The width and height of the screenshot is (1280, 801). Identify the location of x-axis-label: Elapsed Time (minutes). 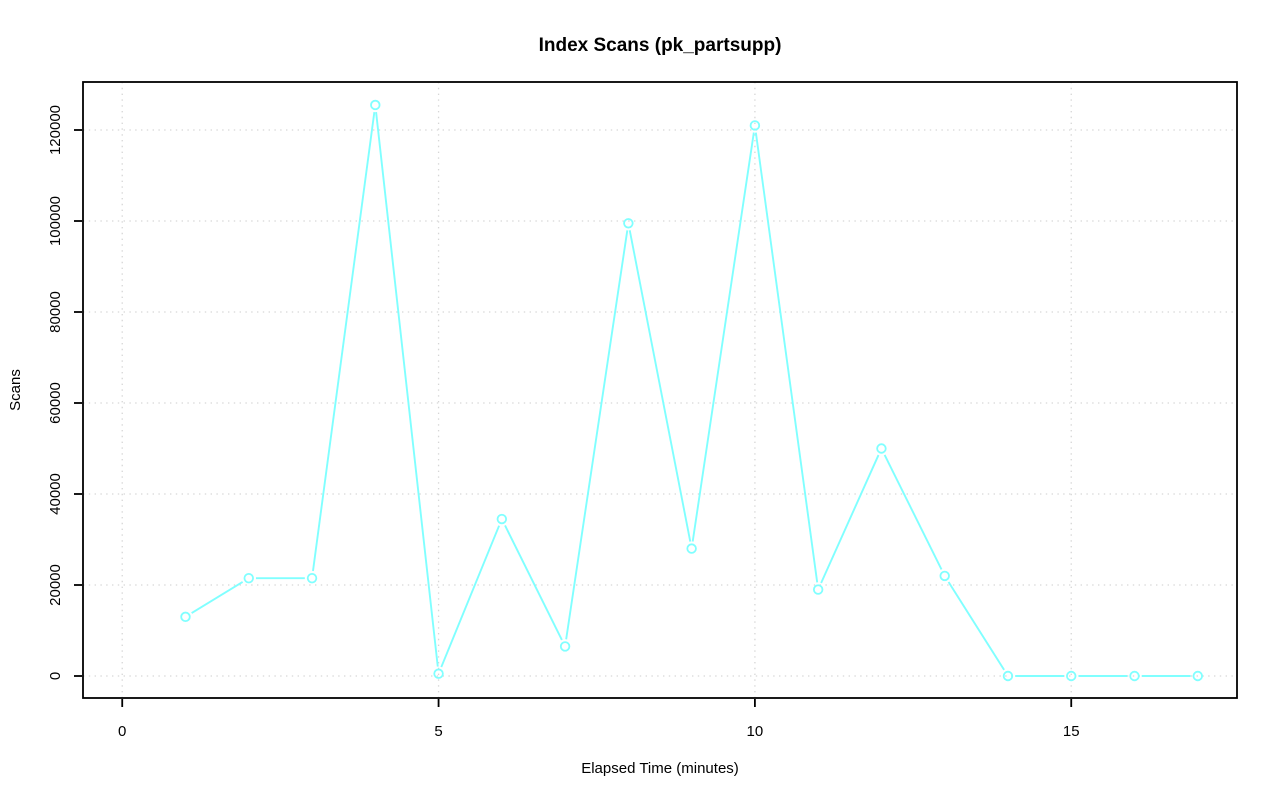
(660, 768).